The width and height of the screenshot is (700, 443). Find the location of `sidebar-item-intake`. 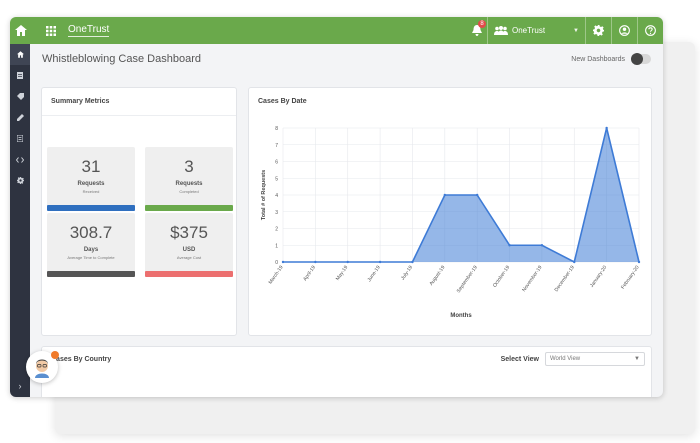

sidebar-item-intake is located at coordinates (20, 117).